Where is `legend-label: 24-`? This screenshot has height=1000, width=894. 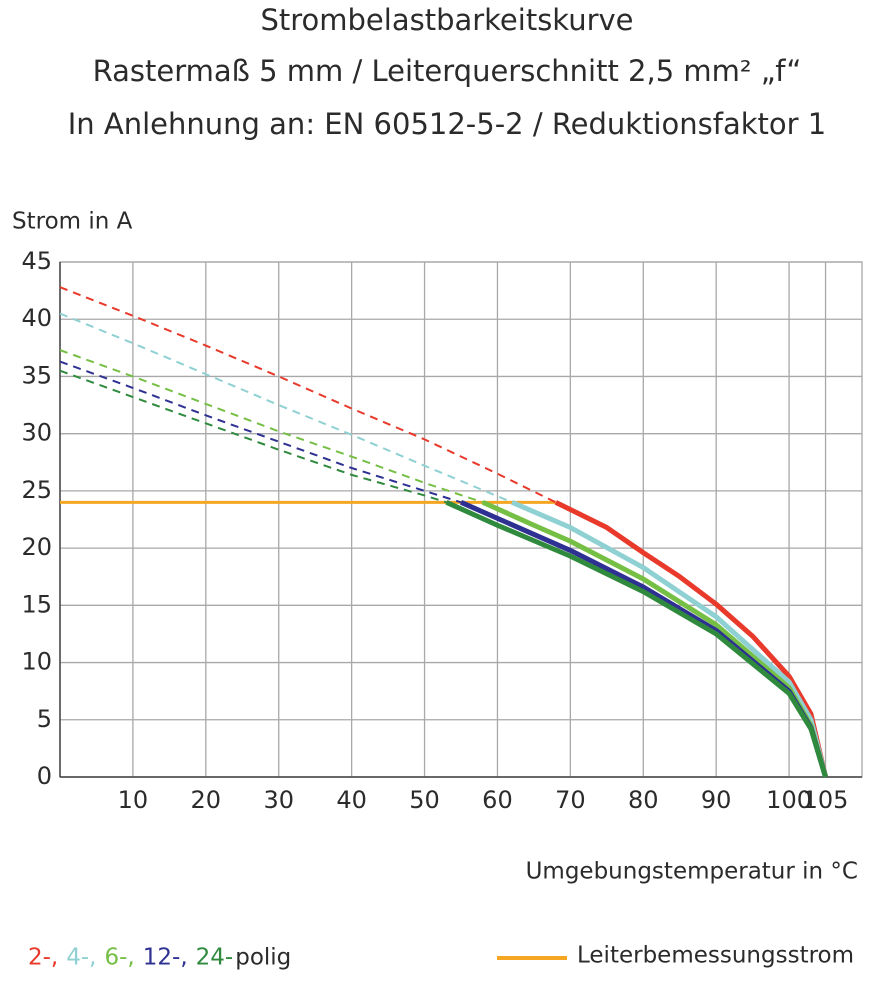 legend-label: 24- is located at coordinates (215, 958).